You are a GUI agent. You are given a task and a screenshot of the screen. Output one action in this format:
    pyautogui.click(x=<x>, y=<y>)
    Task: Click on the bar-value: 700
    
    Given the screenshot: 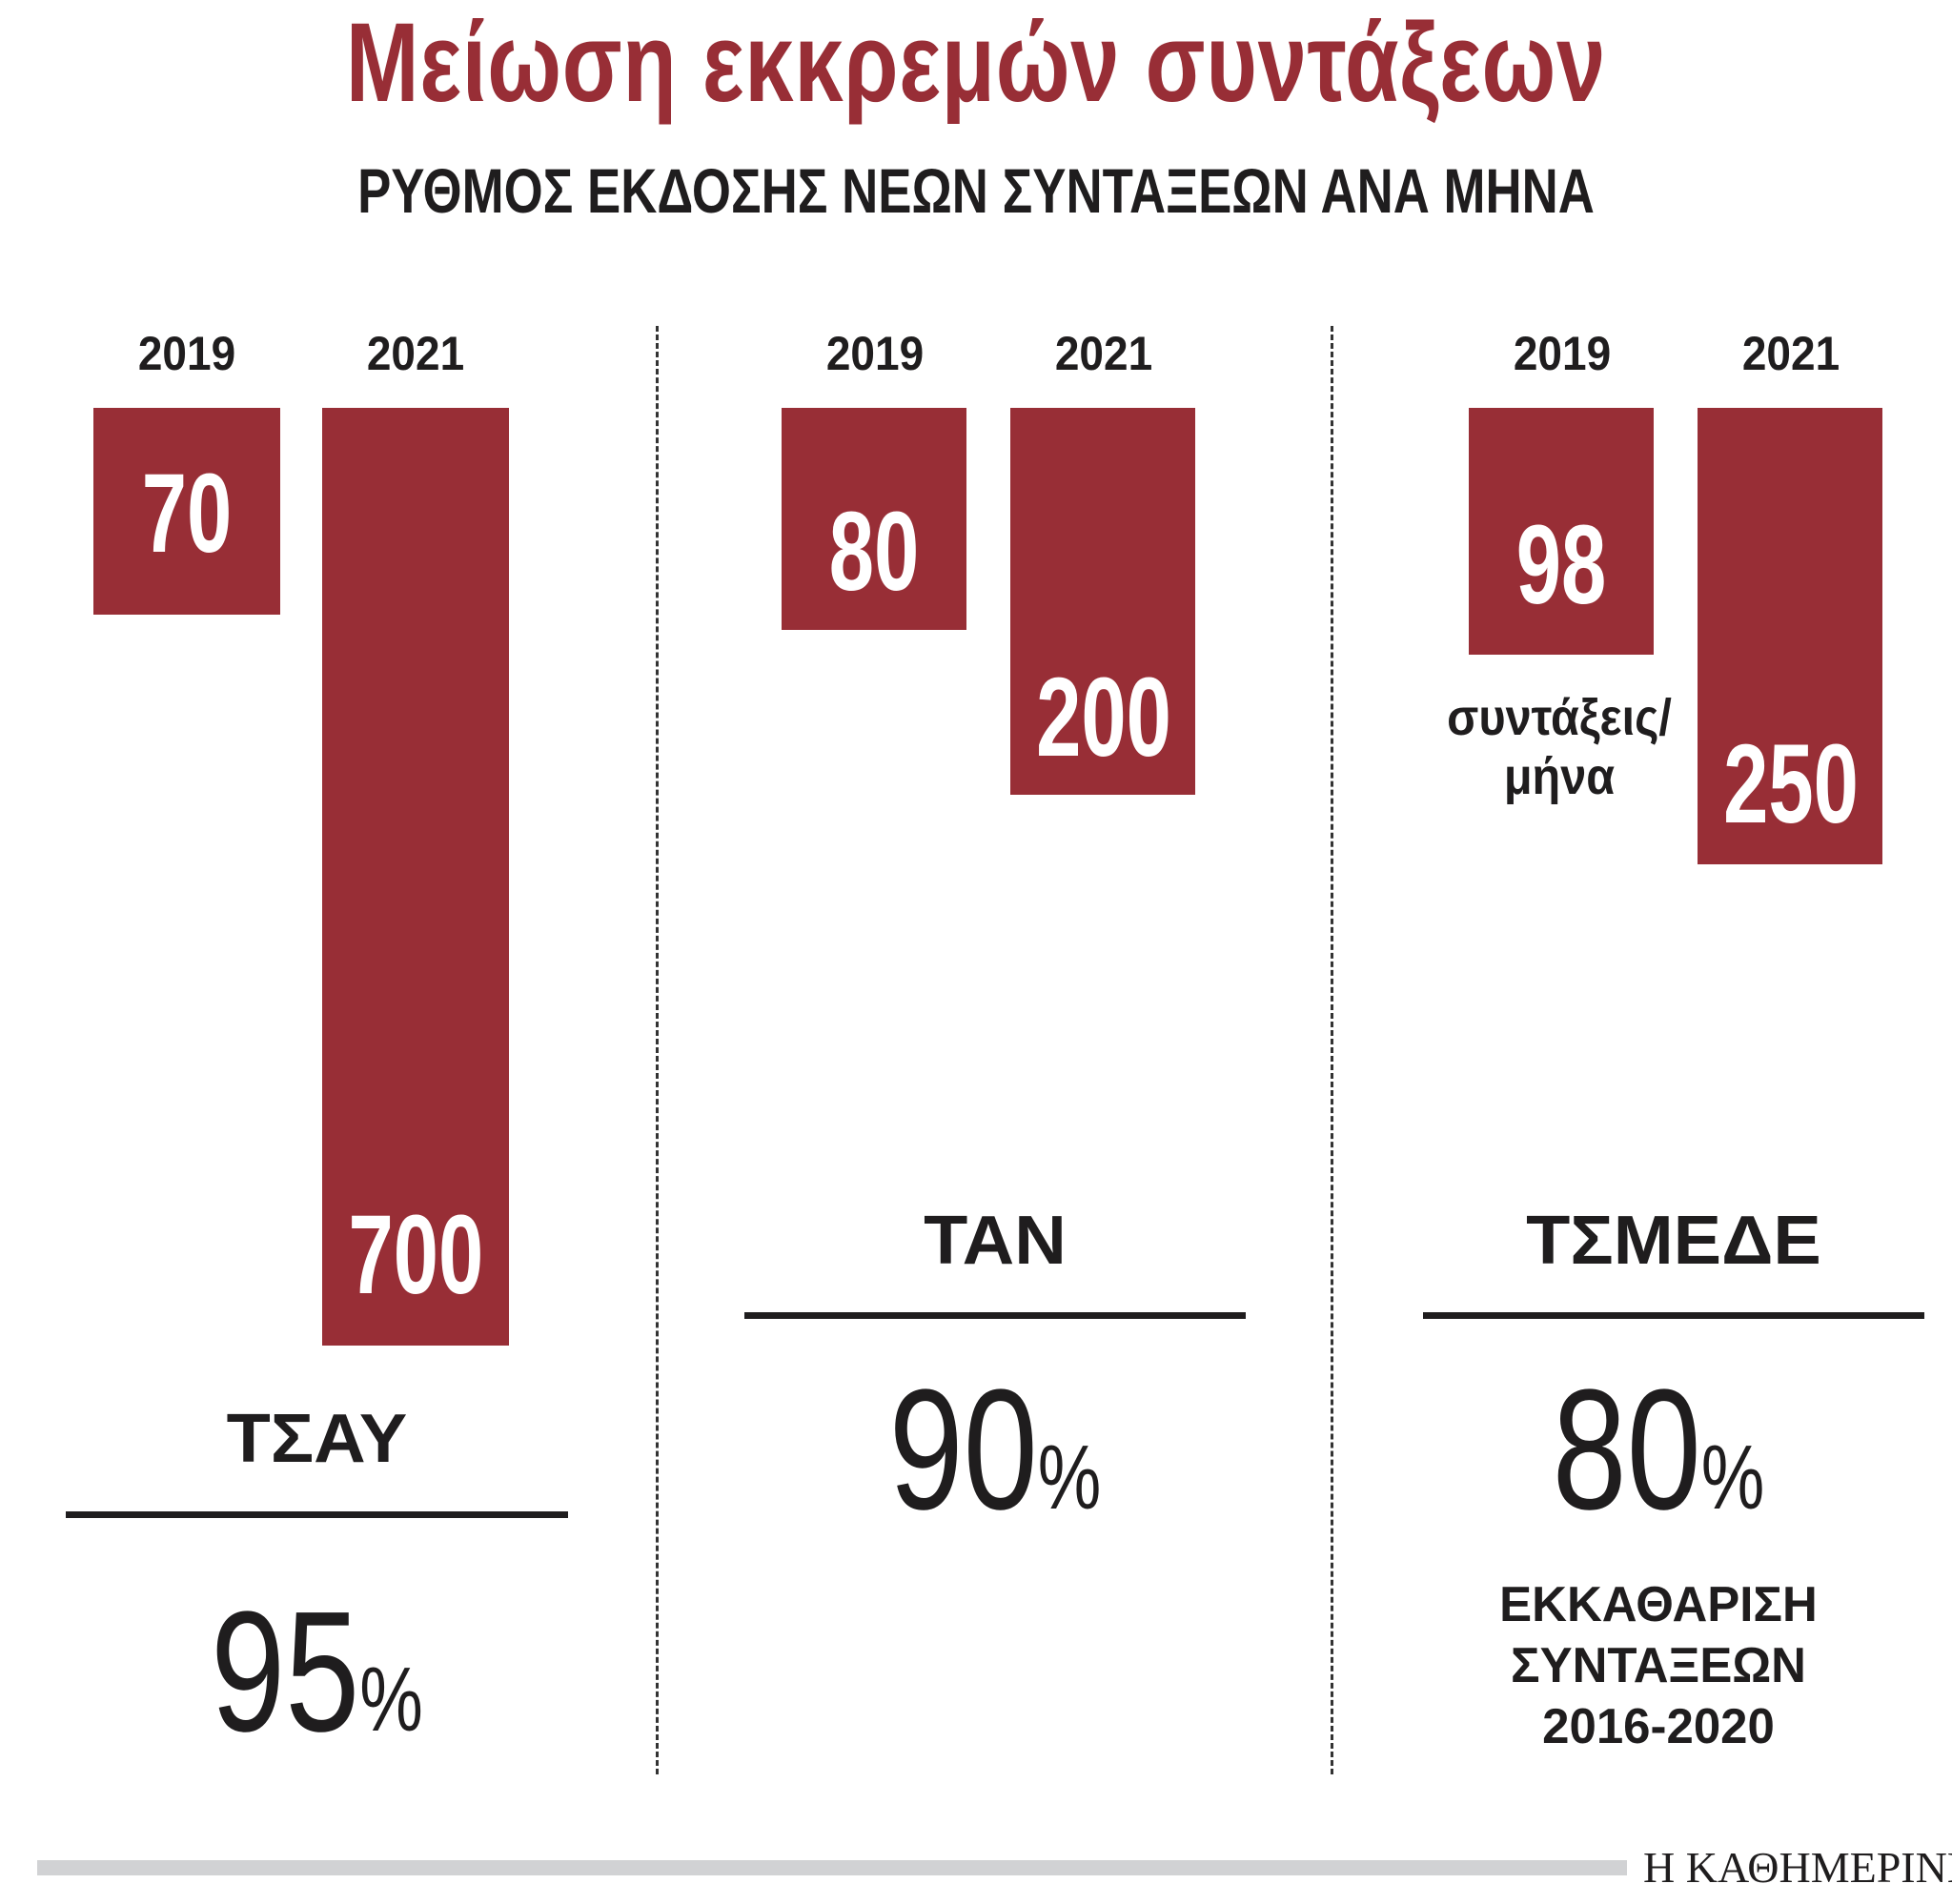 What is the action you would take?
    pyautogui.click(x=416, y=1255)
    